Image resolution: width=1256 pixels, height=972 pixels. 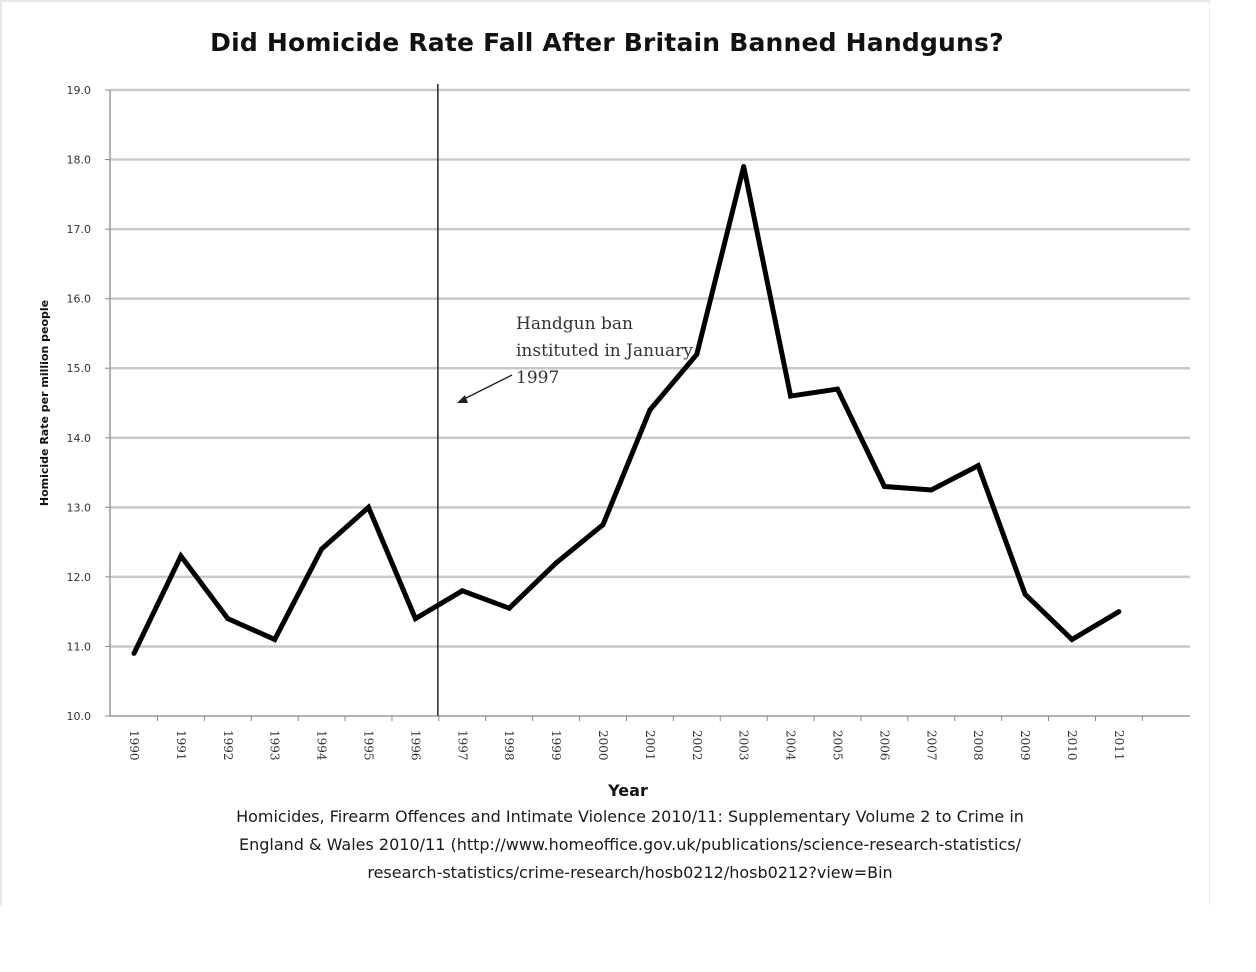 I want to click on x-tick-label-1998: 1998, so click(x=509, y=745).